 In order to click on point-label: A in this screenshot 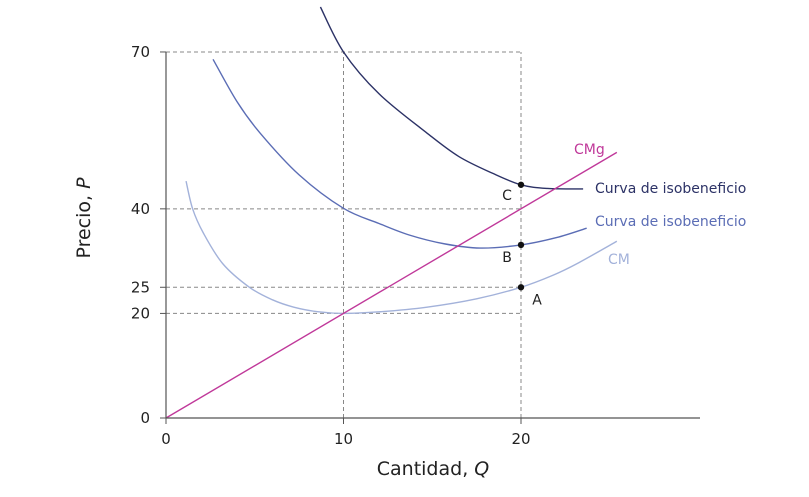, I will do `click(537, 300)`.